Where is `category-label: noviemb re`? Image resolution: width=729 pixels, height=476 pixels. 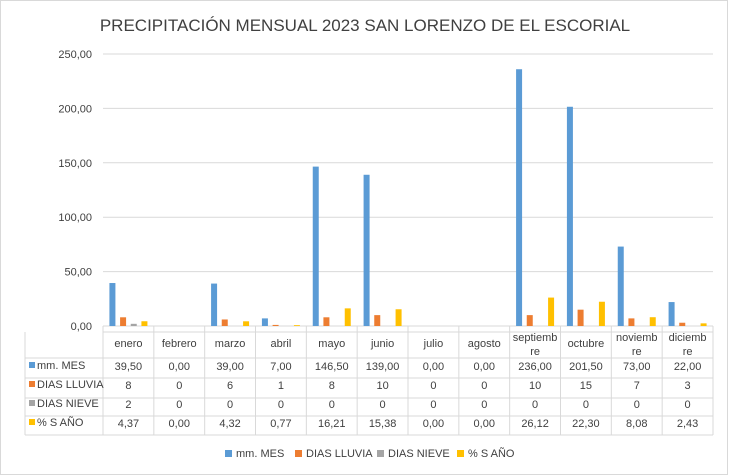 category-label: noviemb re is located at coordinates (637, 345).